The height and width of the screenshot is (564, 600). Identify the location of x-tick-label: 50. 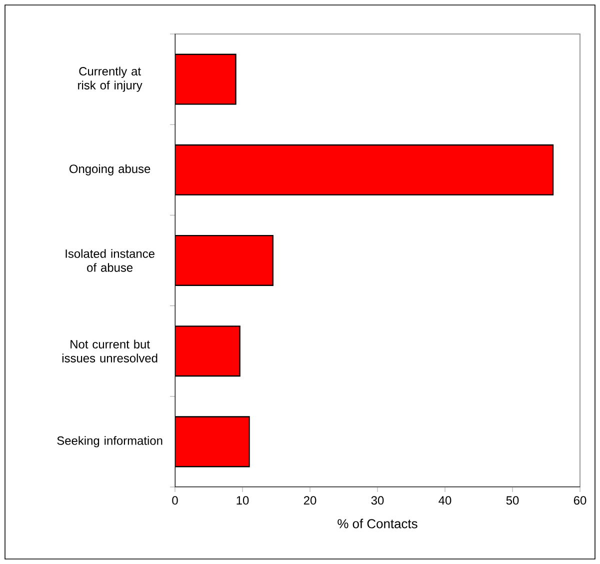
(512, 500).